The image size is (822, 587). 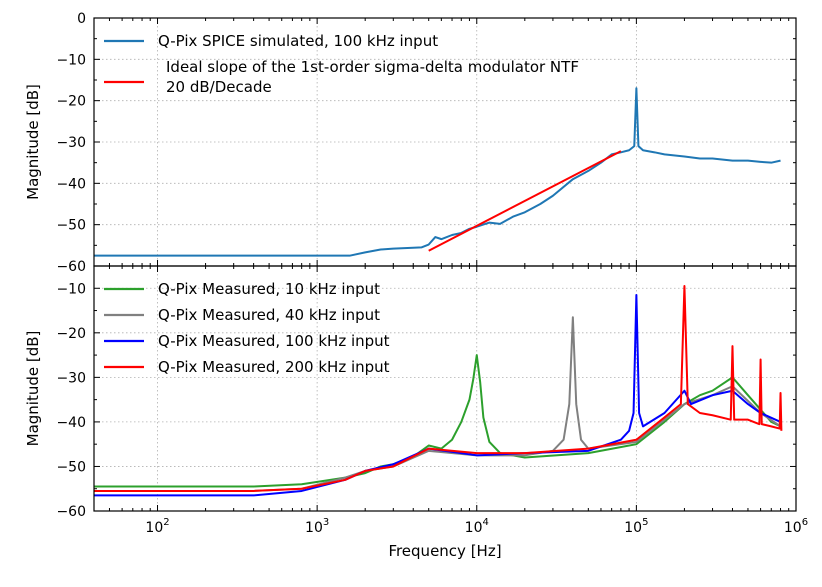 I want to click on top-legend-label-0: Q-Pix SPICE simulated, 100 kHz input, so click(x=298, y=41).